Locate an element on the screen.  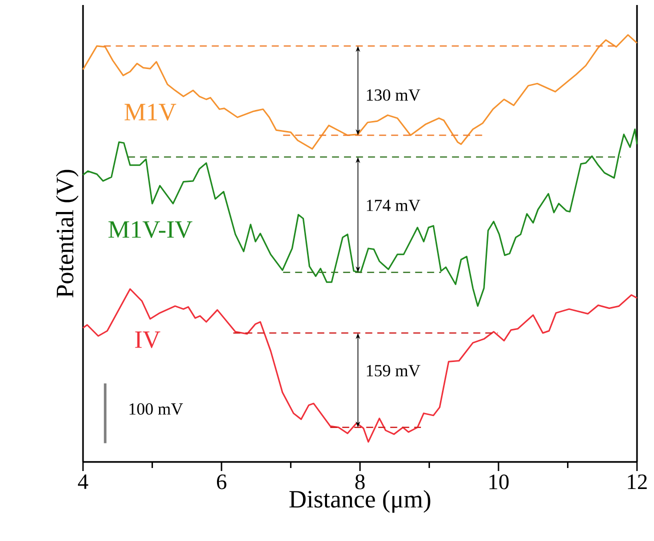
x-tick-label: 6 is located at coordinates (221, 482).